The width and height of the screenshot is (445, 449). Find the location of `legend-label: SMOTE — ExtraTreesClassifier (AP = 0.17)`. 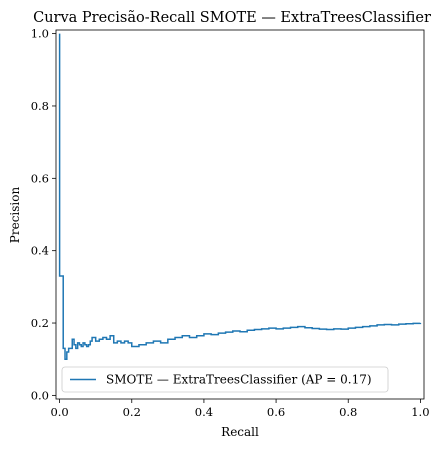

legend-label: SMOTE — ExtraTreesClassifier (AP = 0.17) is located at coordinates (239, 380).